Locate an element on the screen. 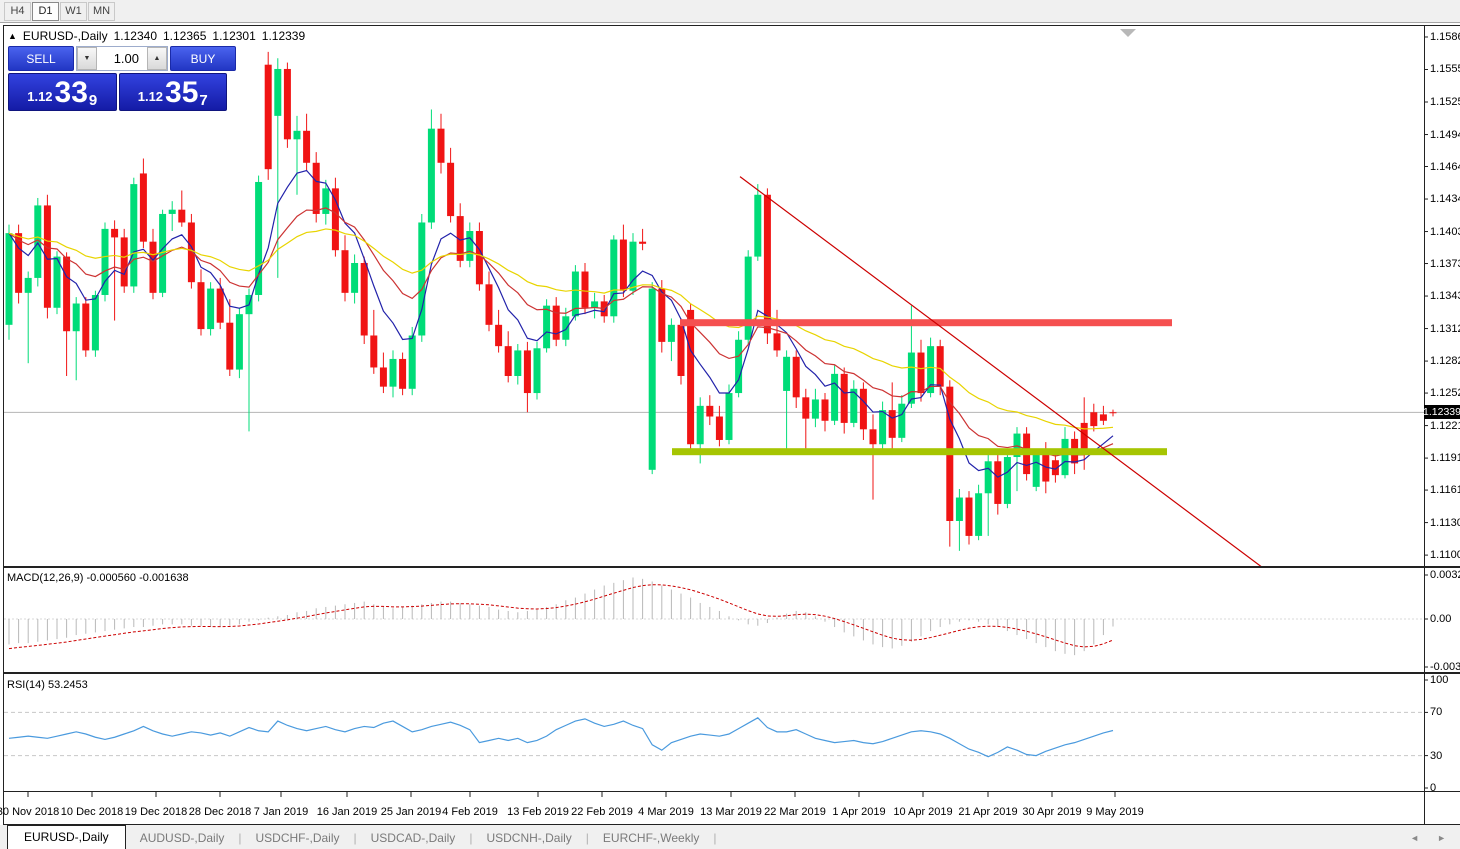  ohlc-close: 1.12339 is located at coordinates (283, 36).